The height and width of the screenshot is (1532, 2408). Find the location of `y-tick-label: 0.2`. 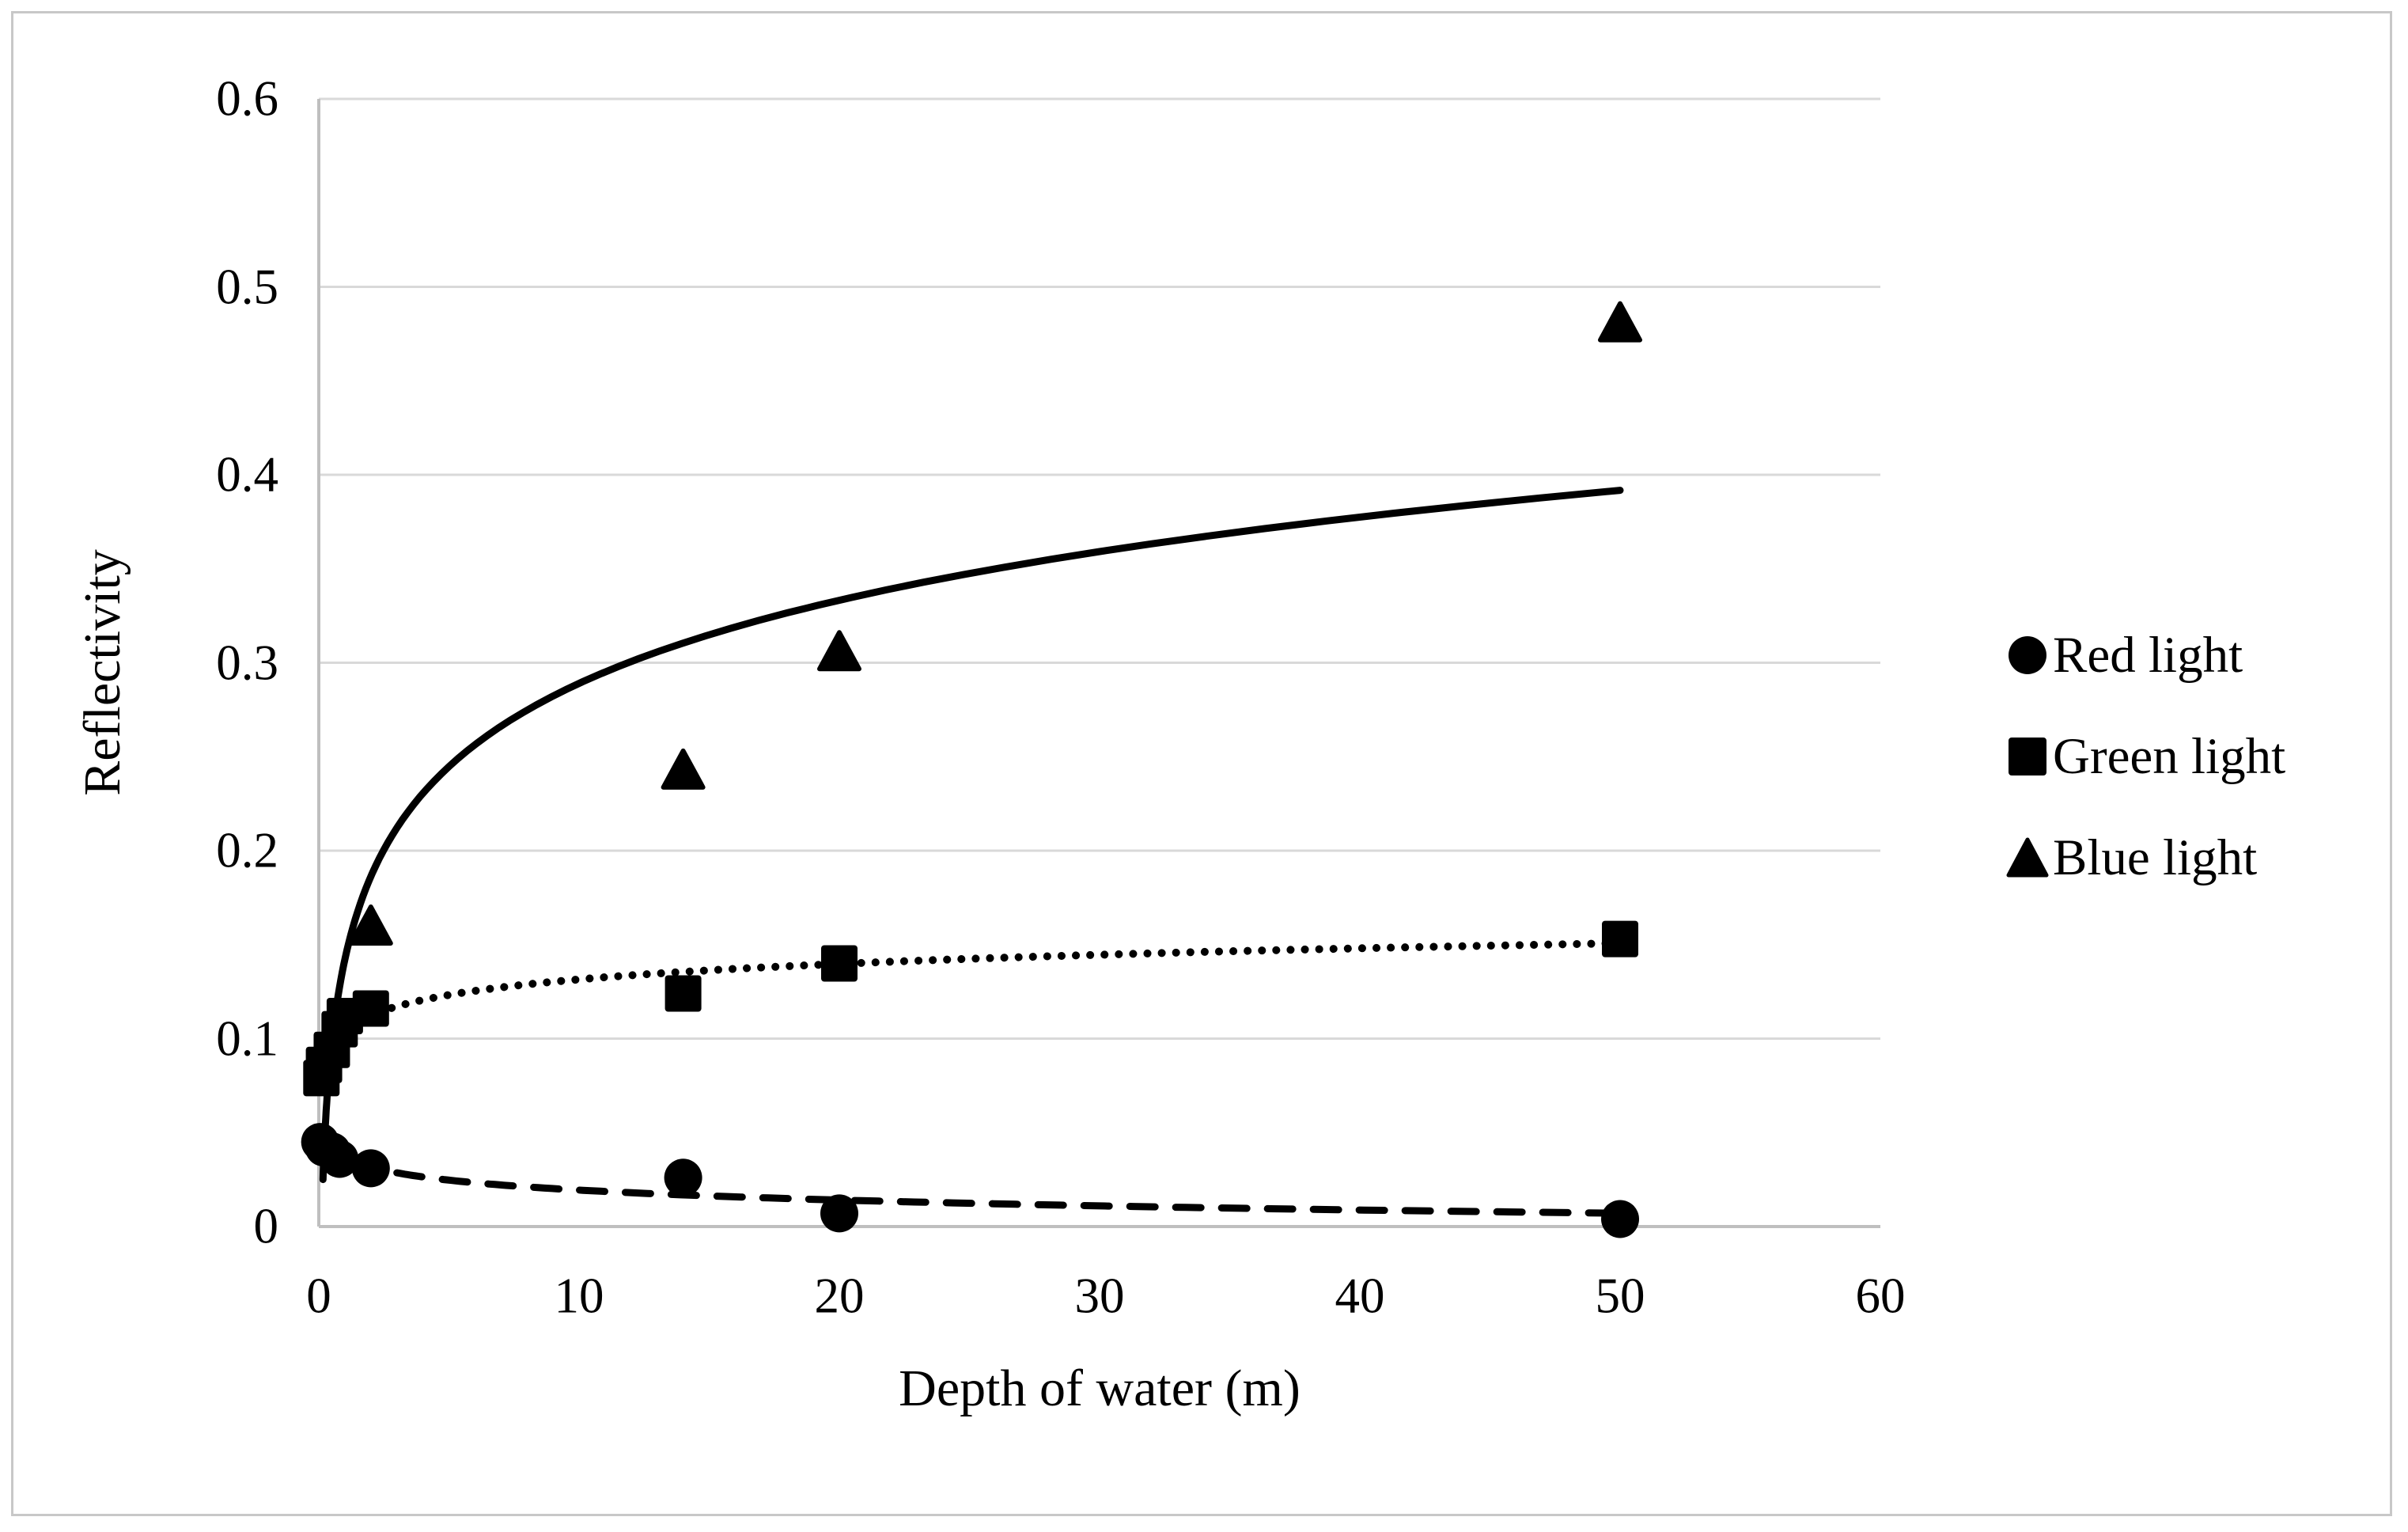

y-tick-label: 0.2 is located at coordinates (247, 850).